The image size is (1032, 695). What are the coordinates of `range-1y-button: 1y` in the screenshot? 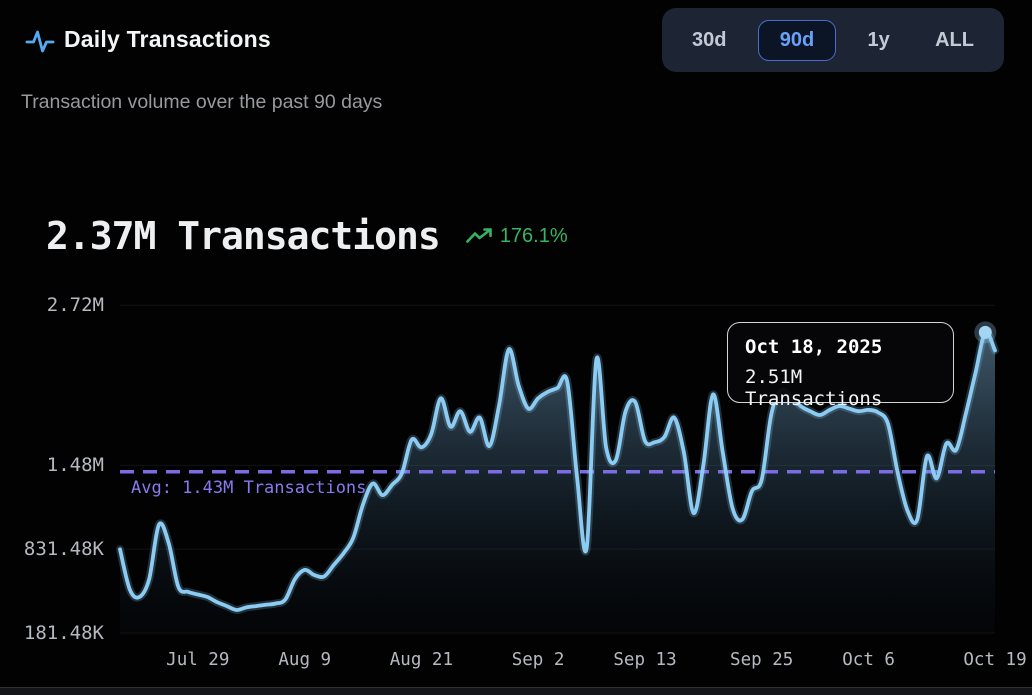 It's located at (879, 40).